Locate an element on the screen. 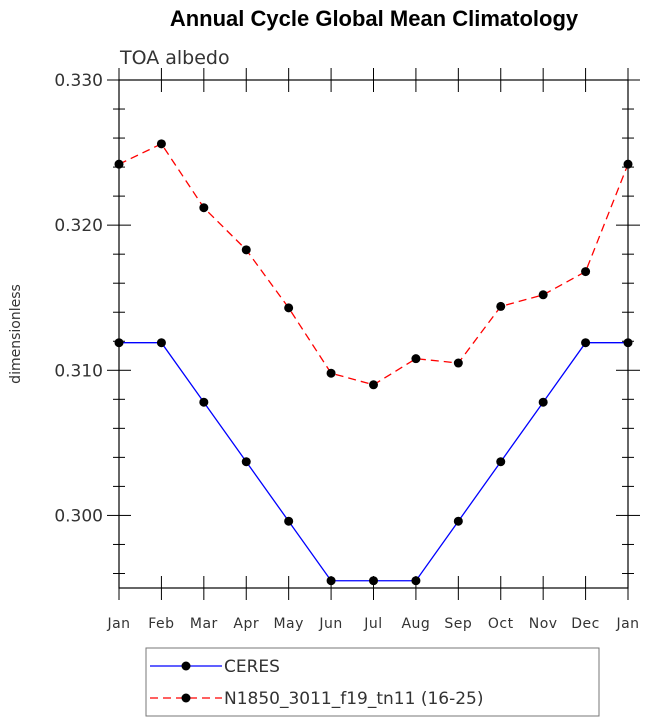  x-tick-label: Oct is located at coordinates (501, 624).